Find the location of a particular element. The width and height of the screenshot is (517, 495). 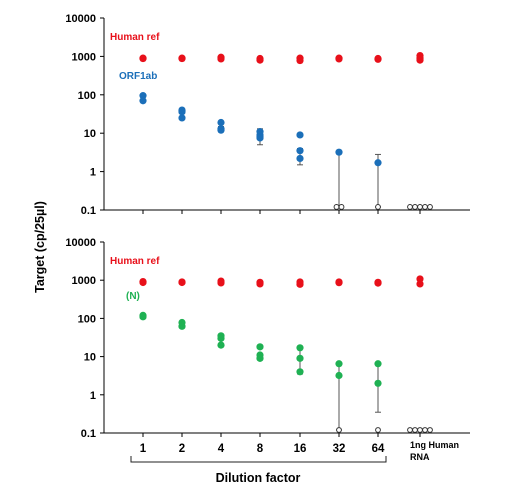

x-tick-label: 64 is located at coordinates (378, 449).